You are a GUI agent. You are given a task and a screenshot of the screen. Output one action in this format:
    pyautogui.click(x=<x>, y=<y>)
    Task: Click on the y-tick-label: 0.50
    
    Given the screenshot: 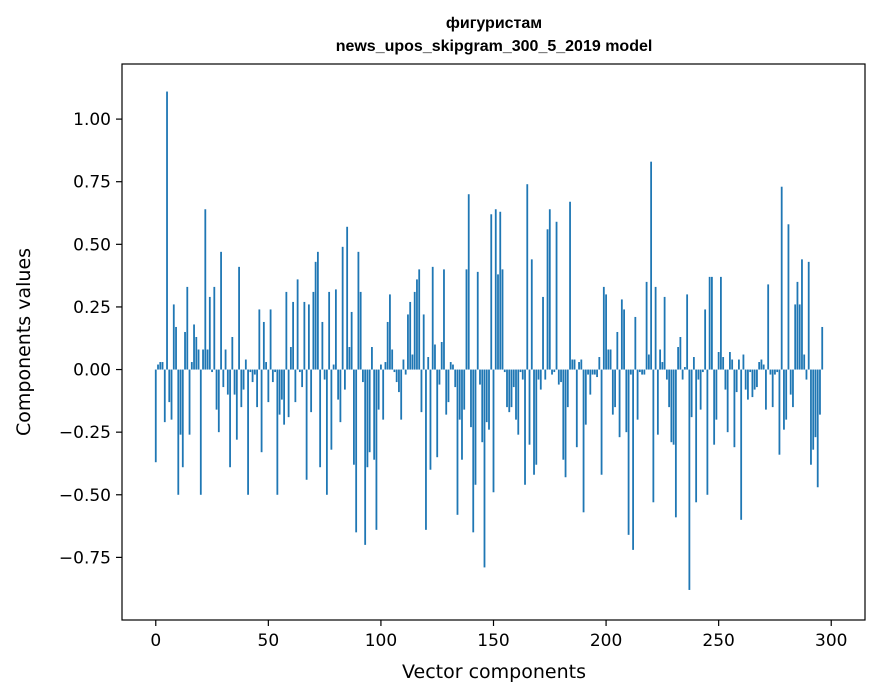 What is the action you would take?
    pyautogui.click(x=92, y=245)
    